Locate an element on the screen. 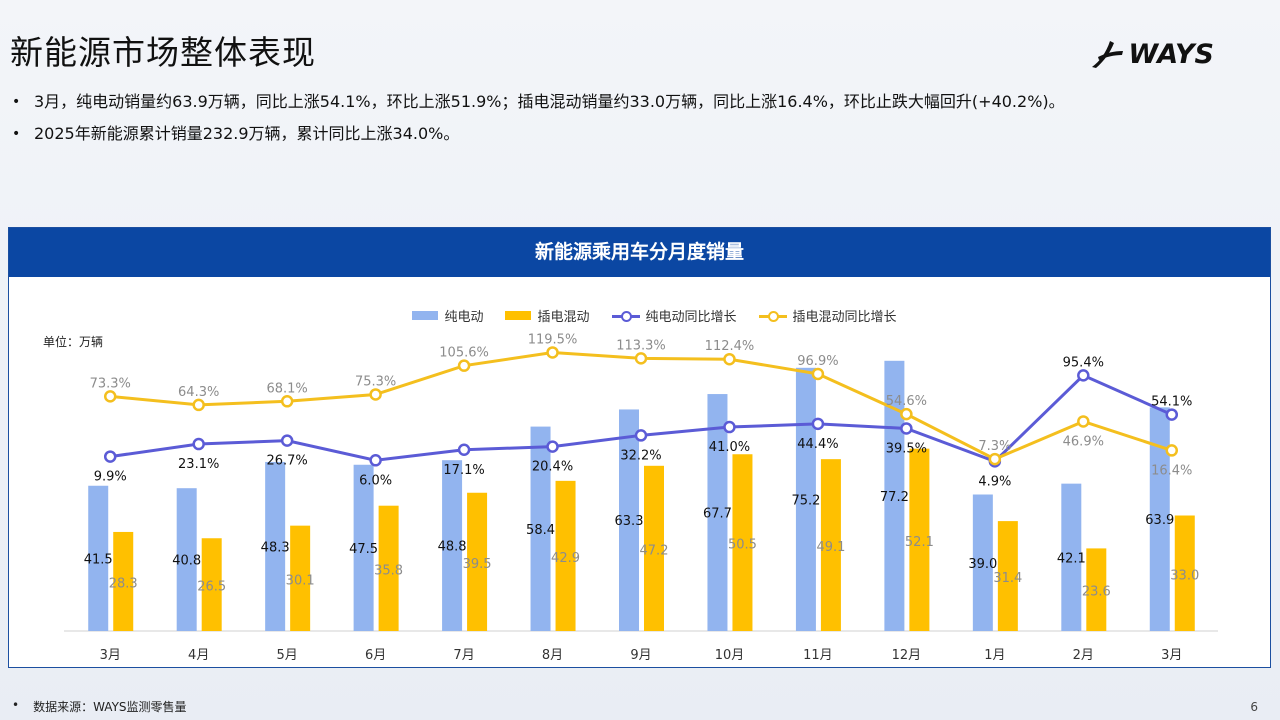  bar-label-bev: 48.3 is located at coordinates (275, 547).